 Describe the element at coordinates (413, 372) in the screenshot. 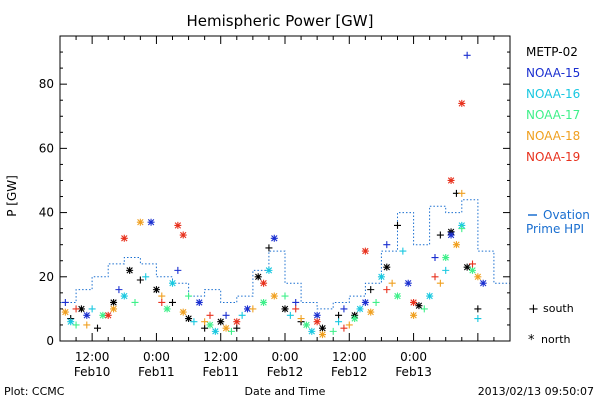

I see `x-tick-label-date: Feb13` at that location.